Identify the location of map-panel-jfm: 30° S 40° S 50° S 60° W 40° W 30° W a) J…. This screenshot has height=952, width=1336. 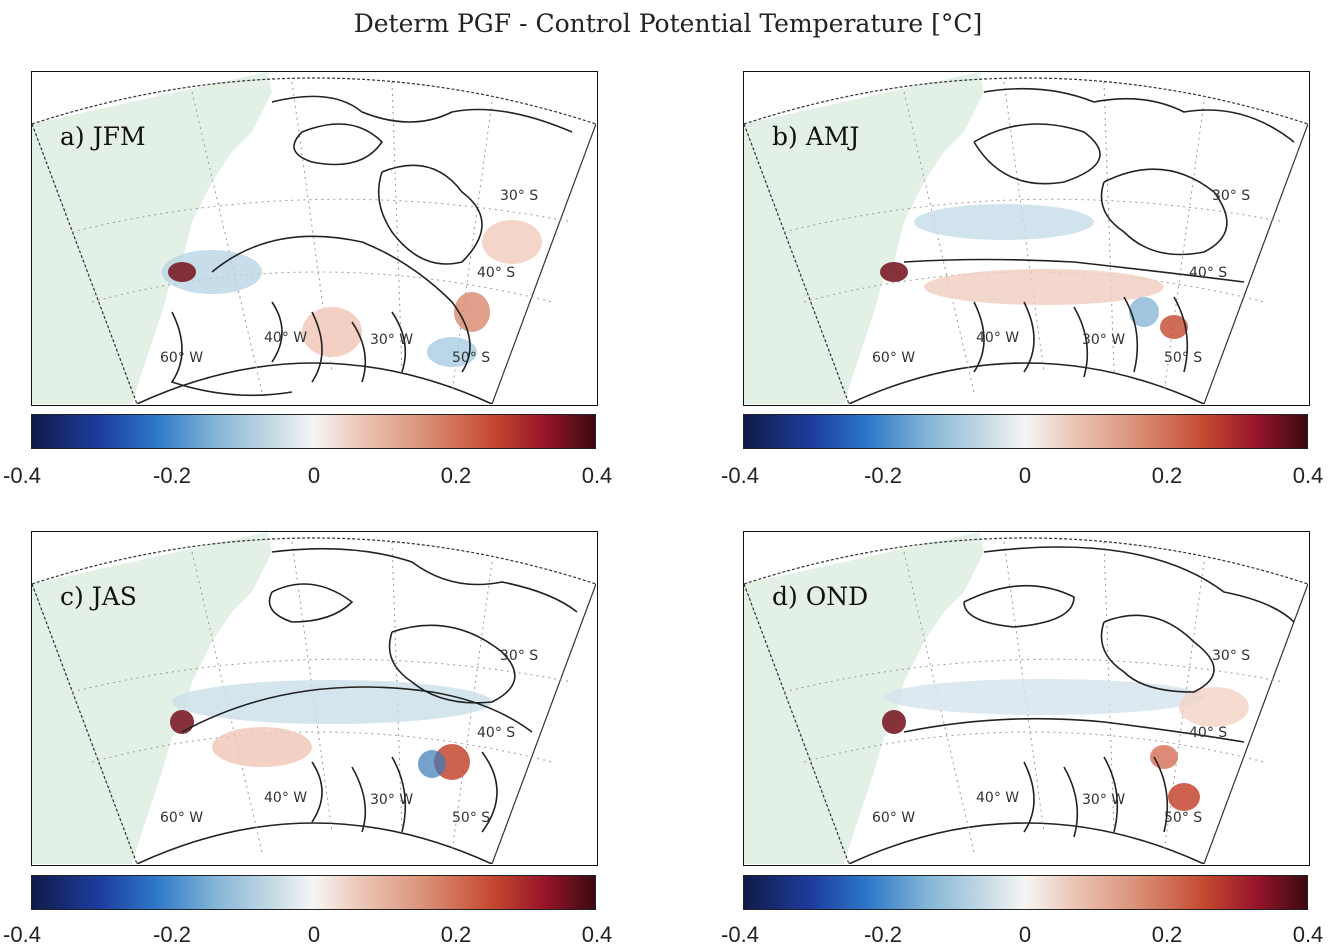
(314, 238).